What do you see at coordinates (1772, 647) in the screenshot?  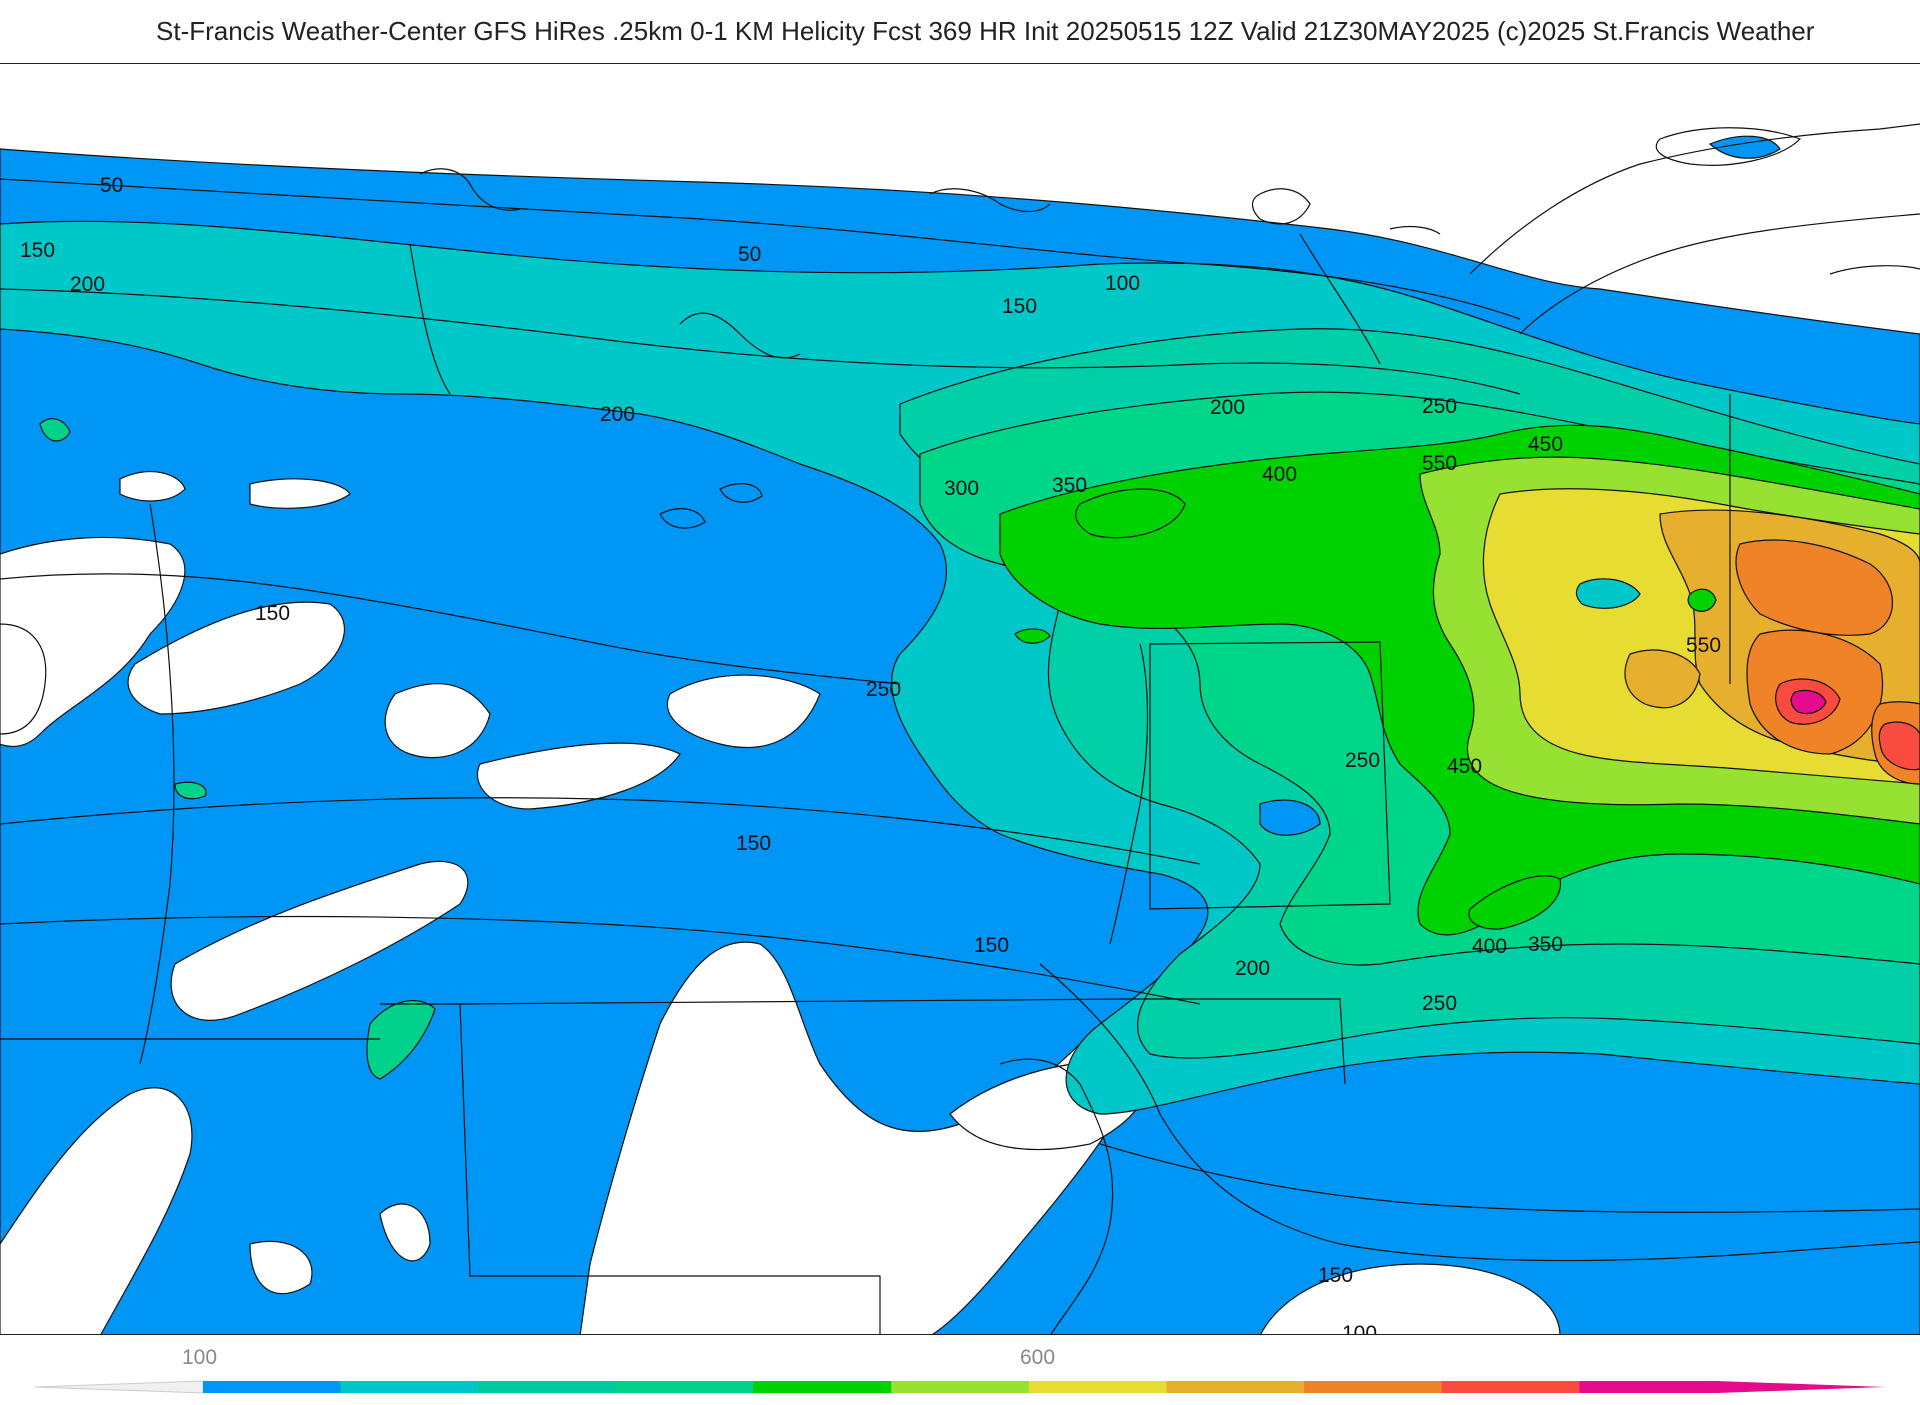 I see `helicity-high-patches` at bounding box center [1772, 647].